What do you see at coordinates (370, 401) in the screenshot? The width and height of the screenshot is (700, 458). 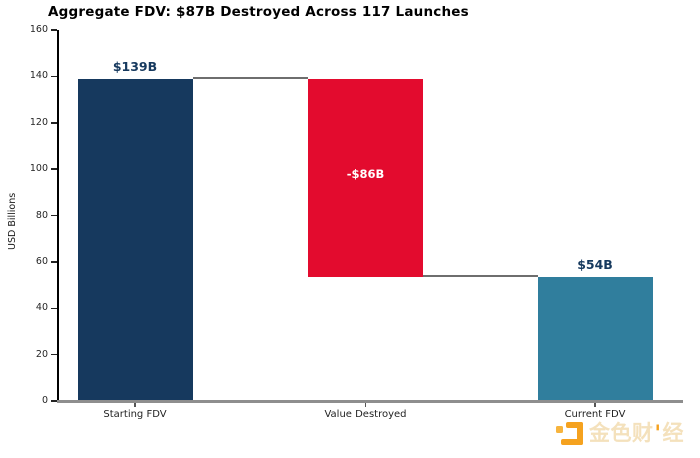 I see `x-axis-line` at bounding box center [370, 401].